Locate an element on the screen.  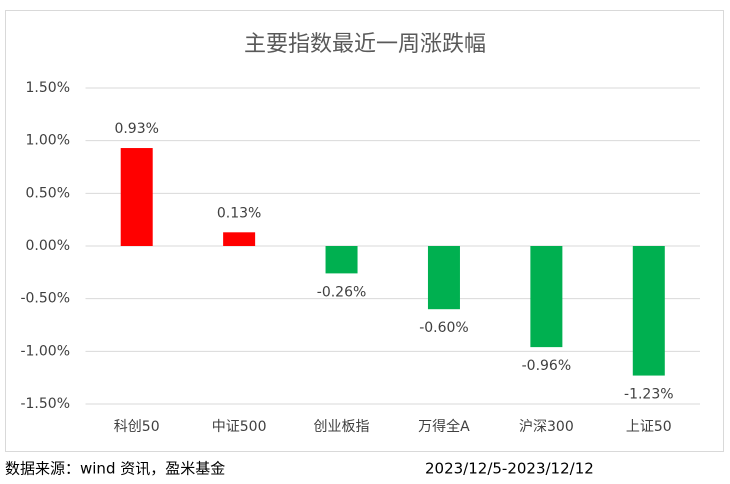
period-note: 2023/12/5-2023/12/12 is located at coordinates (509, 469).